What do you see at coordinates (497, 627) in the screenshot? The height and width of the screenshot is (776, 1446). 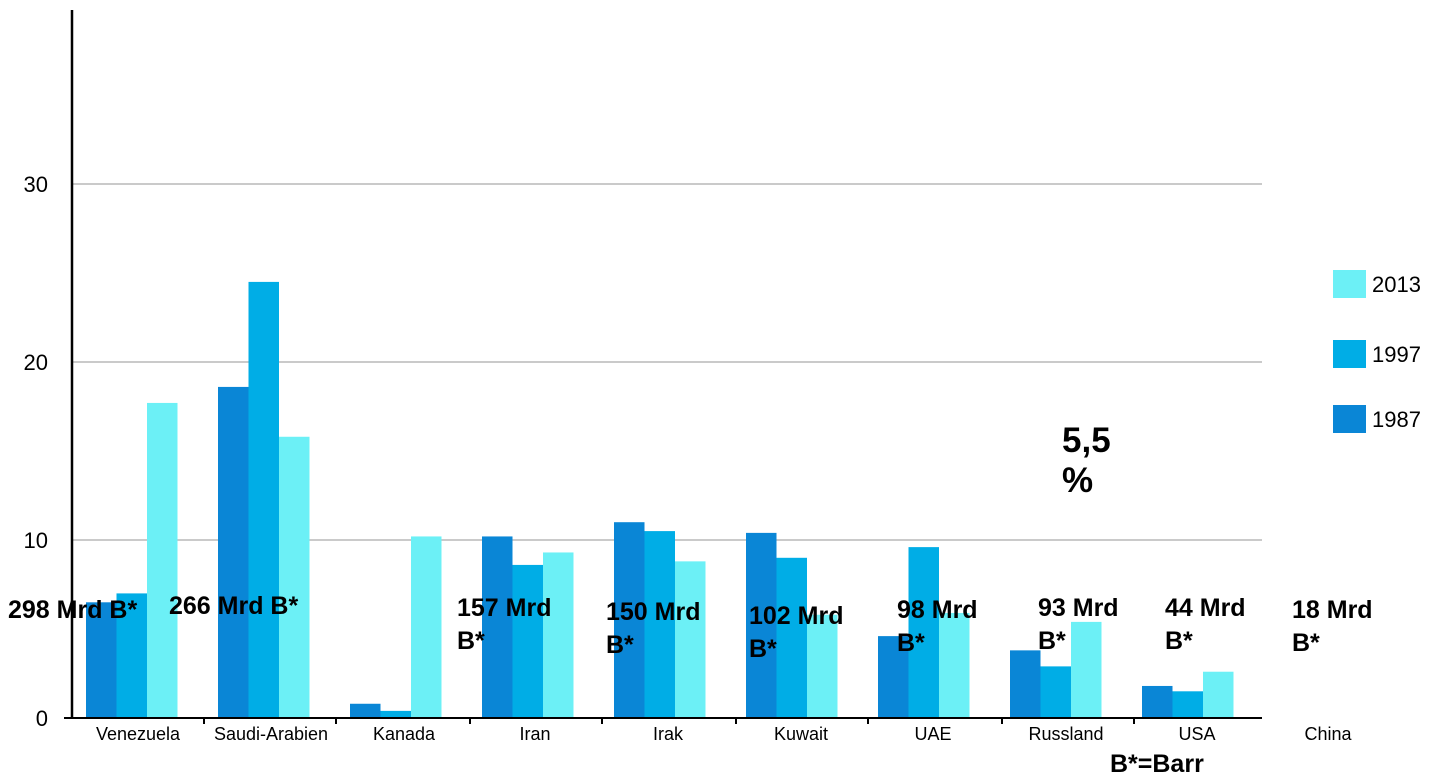 I see `bar-1987-iran` at bounding box center [497, 627].